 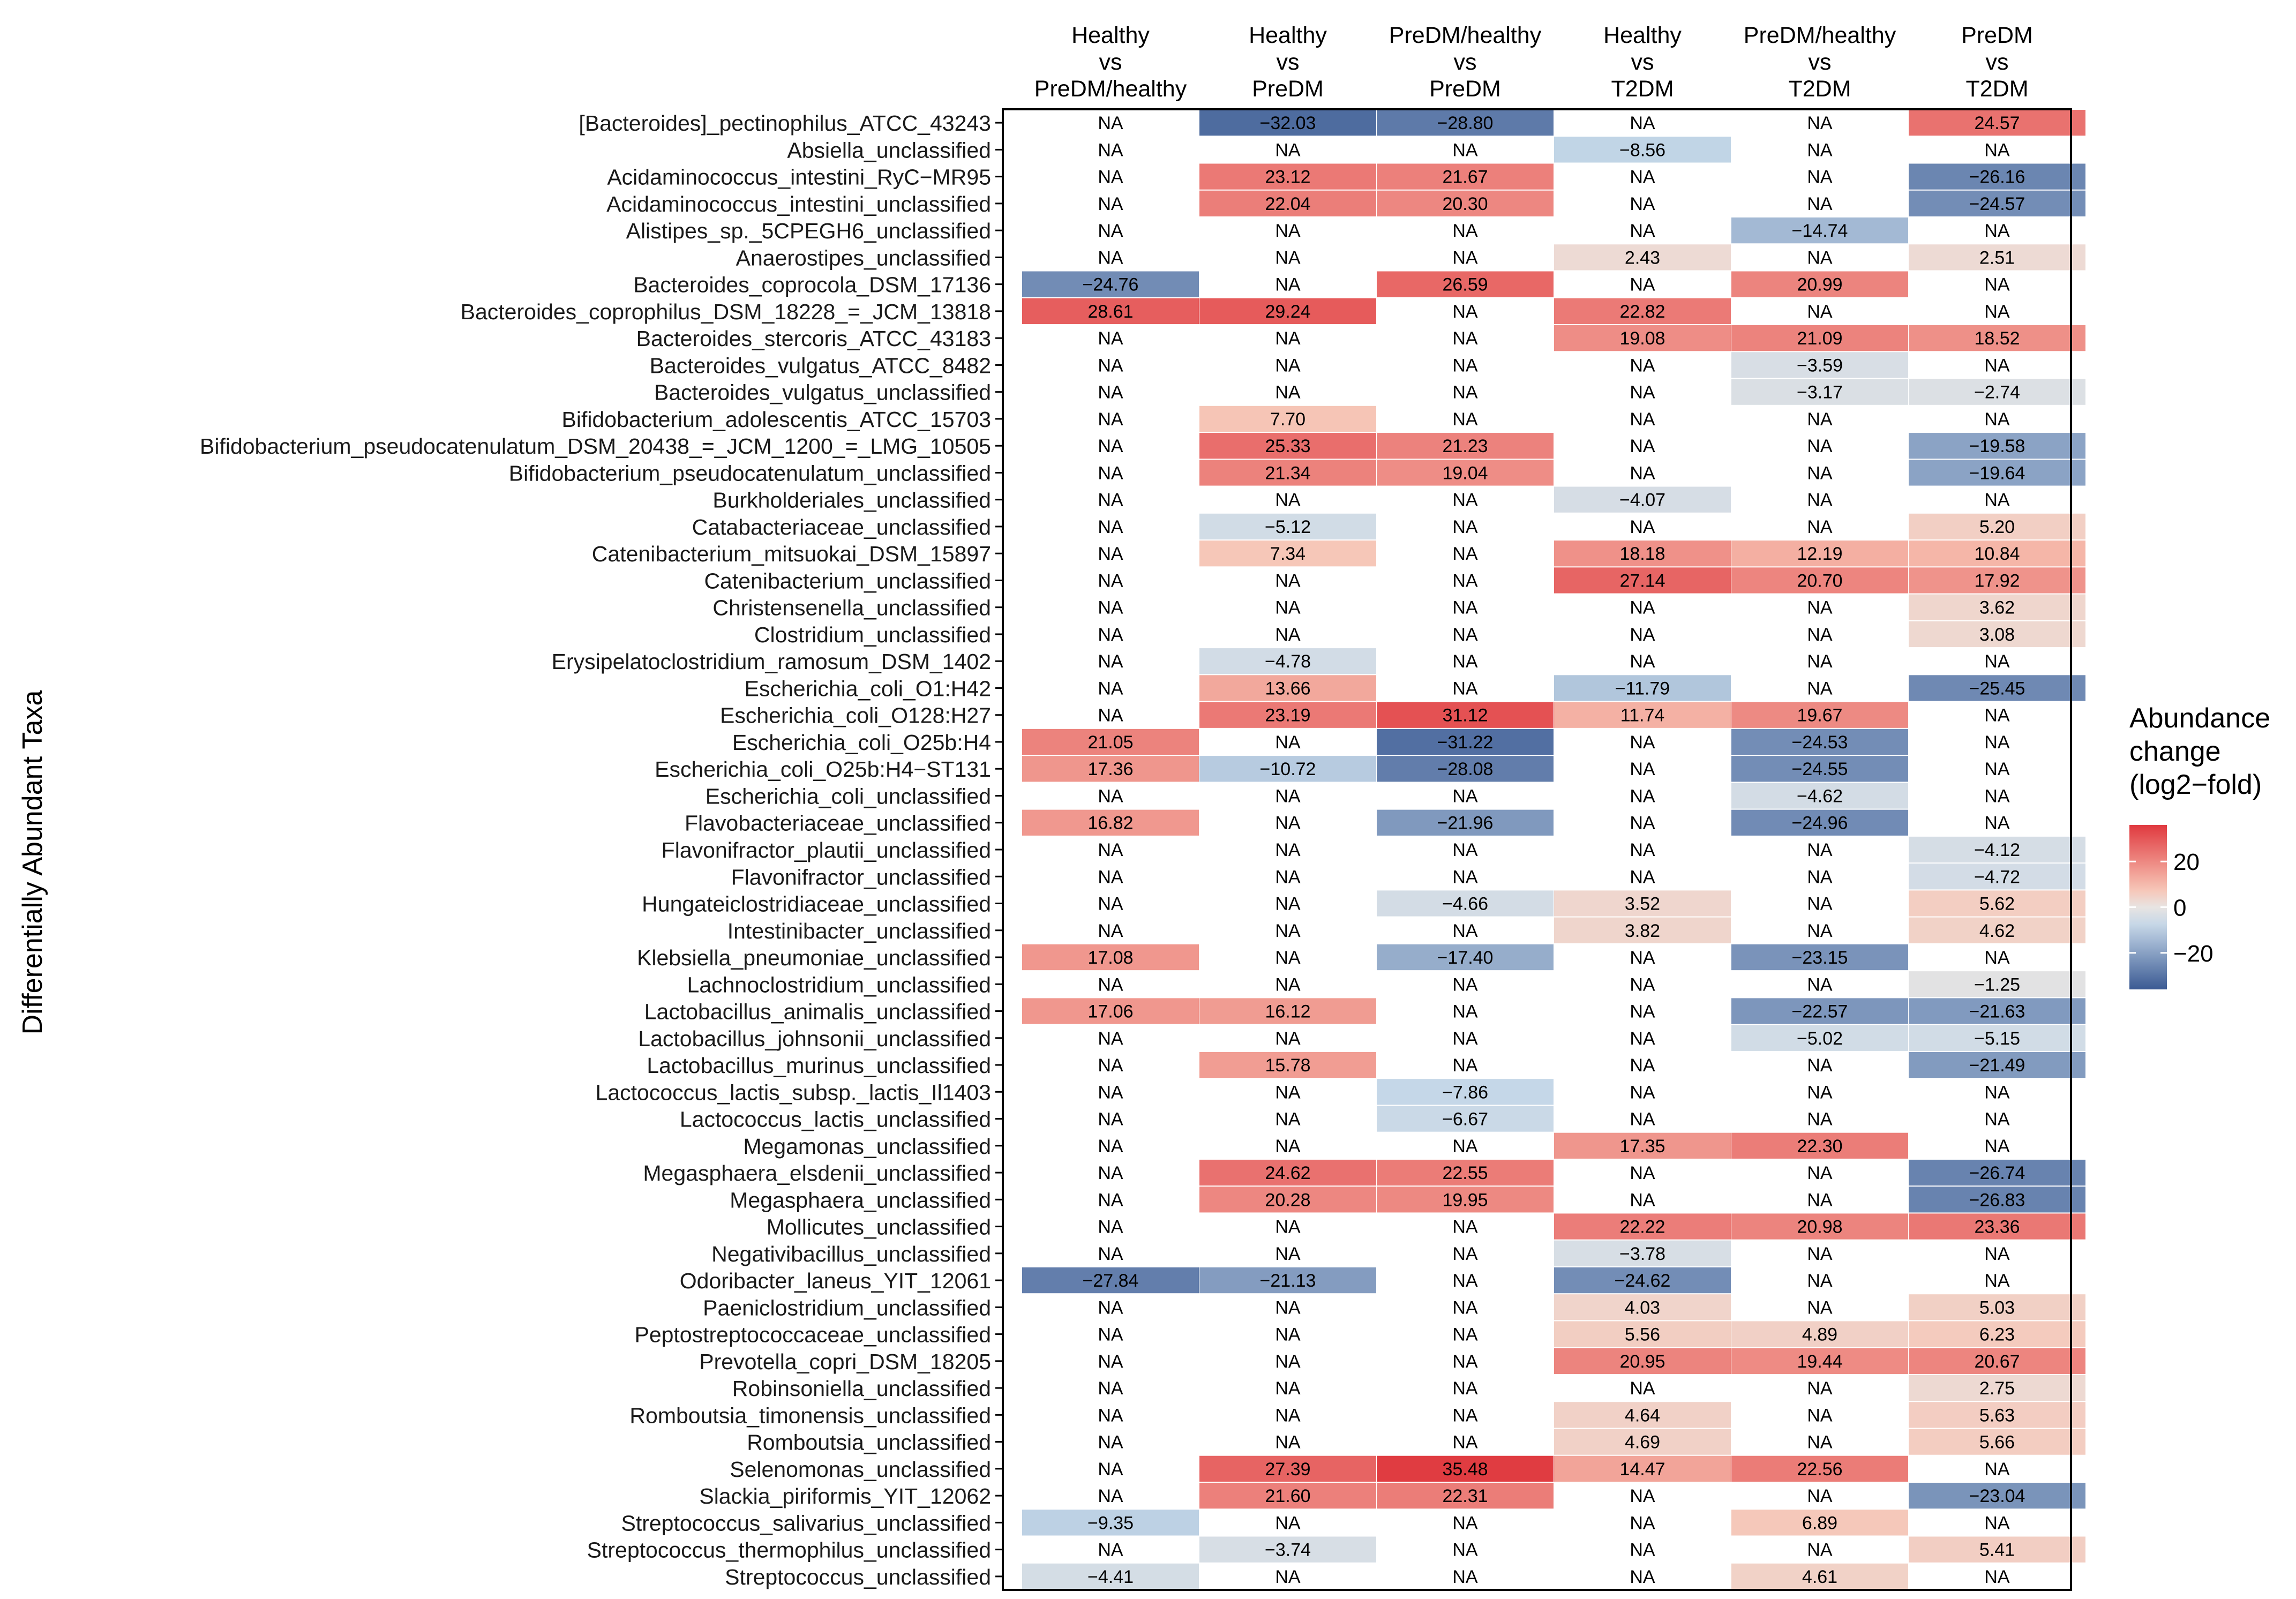 What do you see at coordinates (1820, 366) in the screenshot?
I see `cell-value: −3.59` at bounding box center [1820, 366].